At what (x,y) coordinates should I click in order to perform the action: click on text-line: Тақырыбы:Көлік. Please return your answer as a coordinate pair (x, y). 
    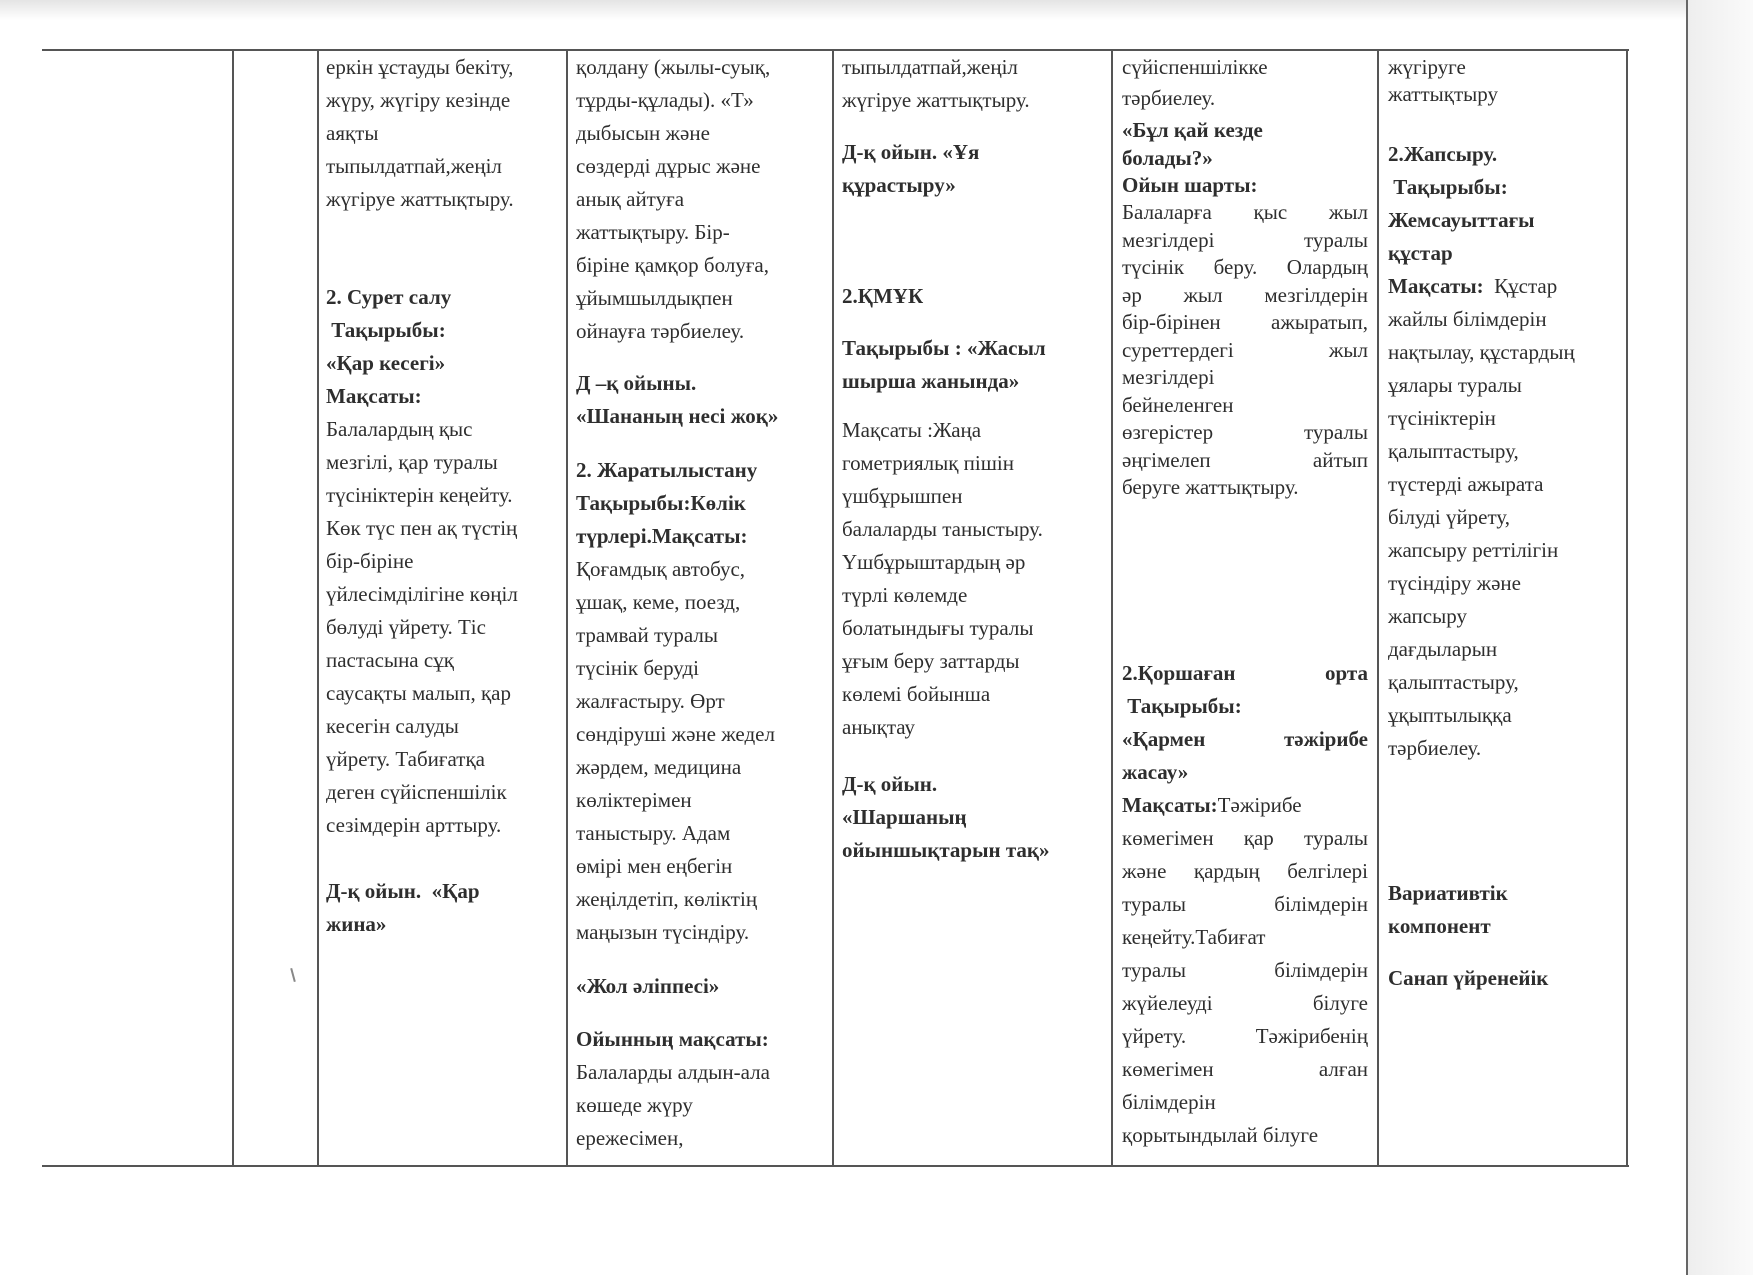
    Looking at the image, I should click on (661, 502).